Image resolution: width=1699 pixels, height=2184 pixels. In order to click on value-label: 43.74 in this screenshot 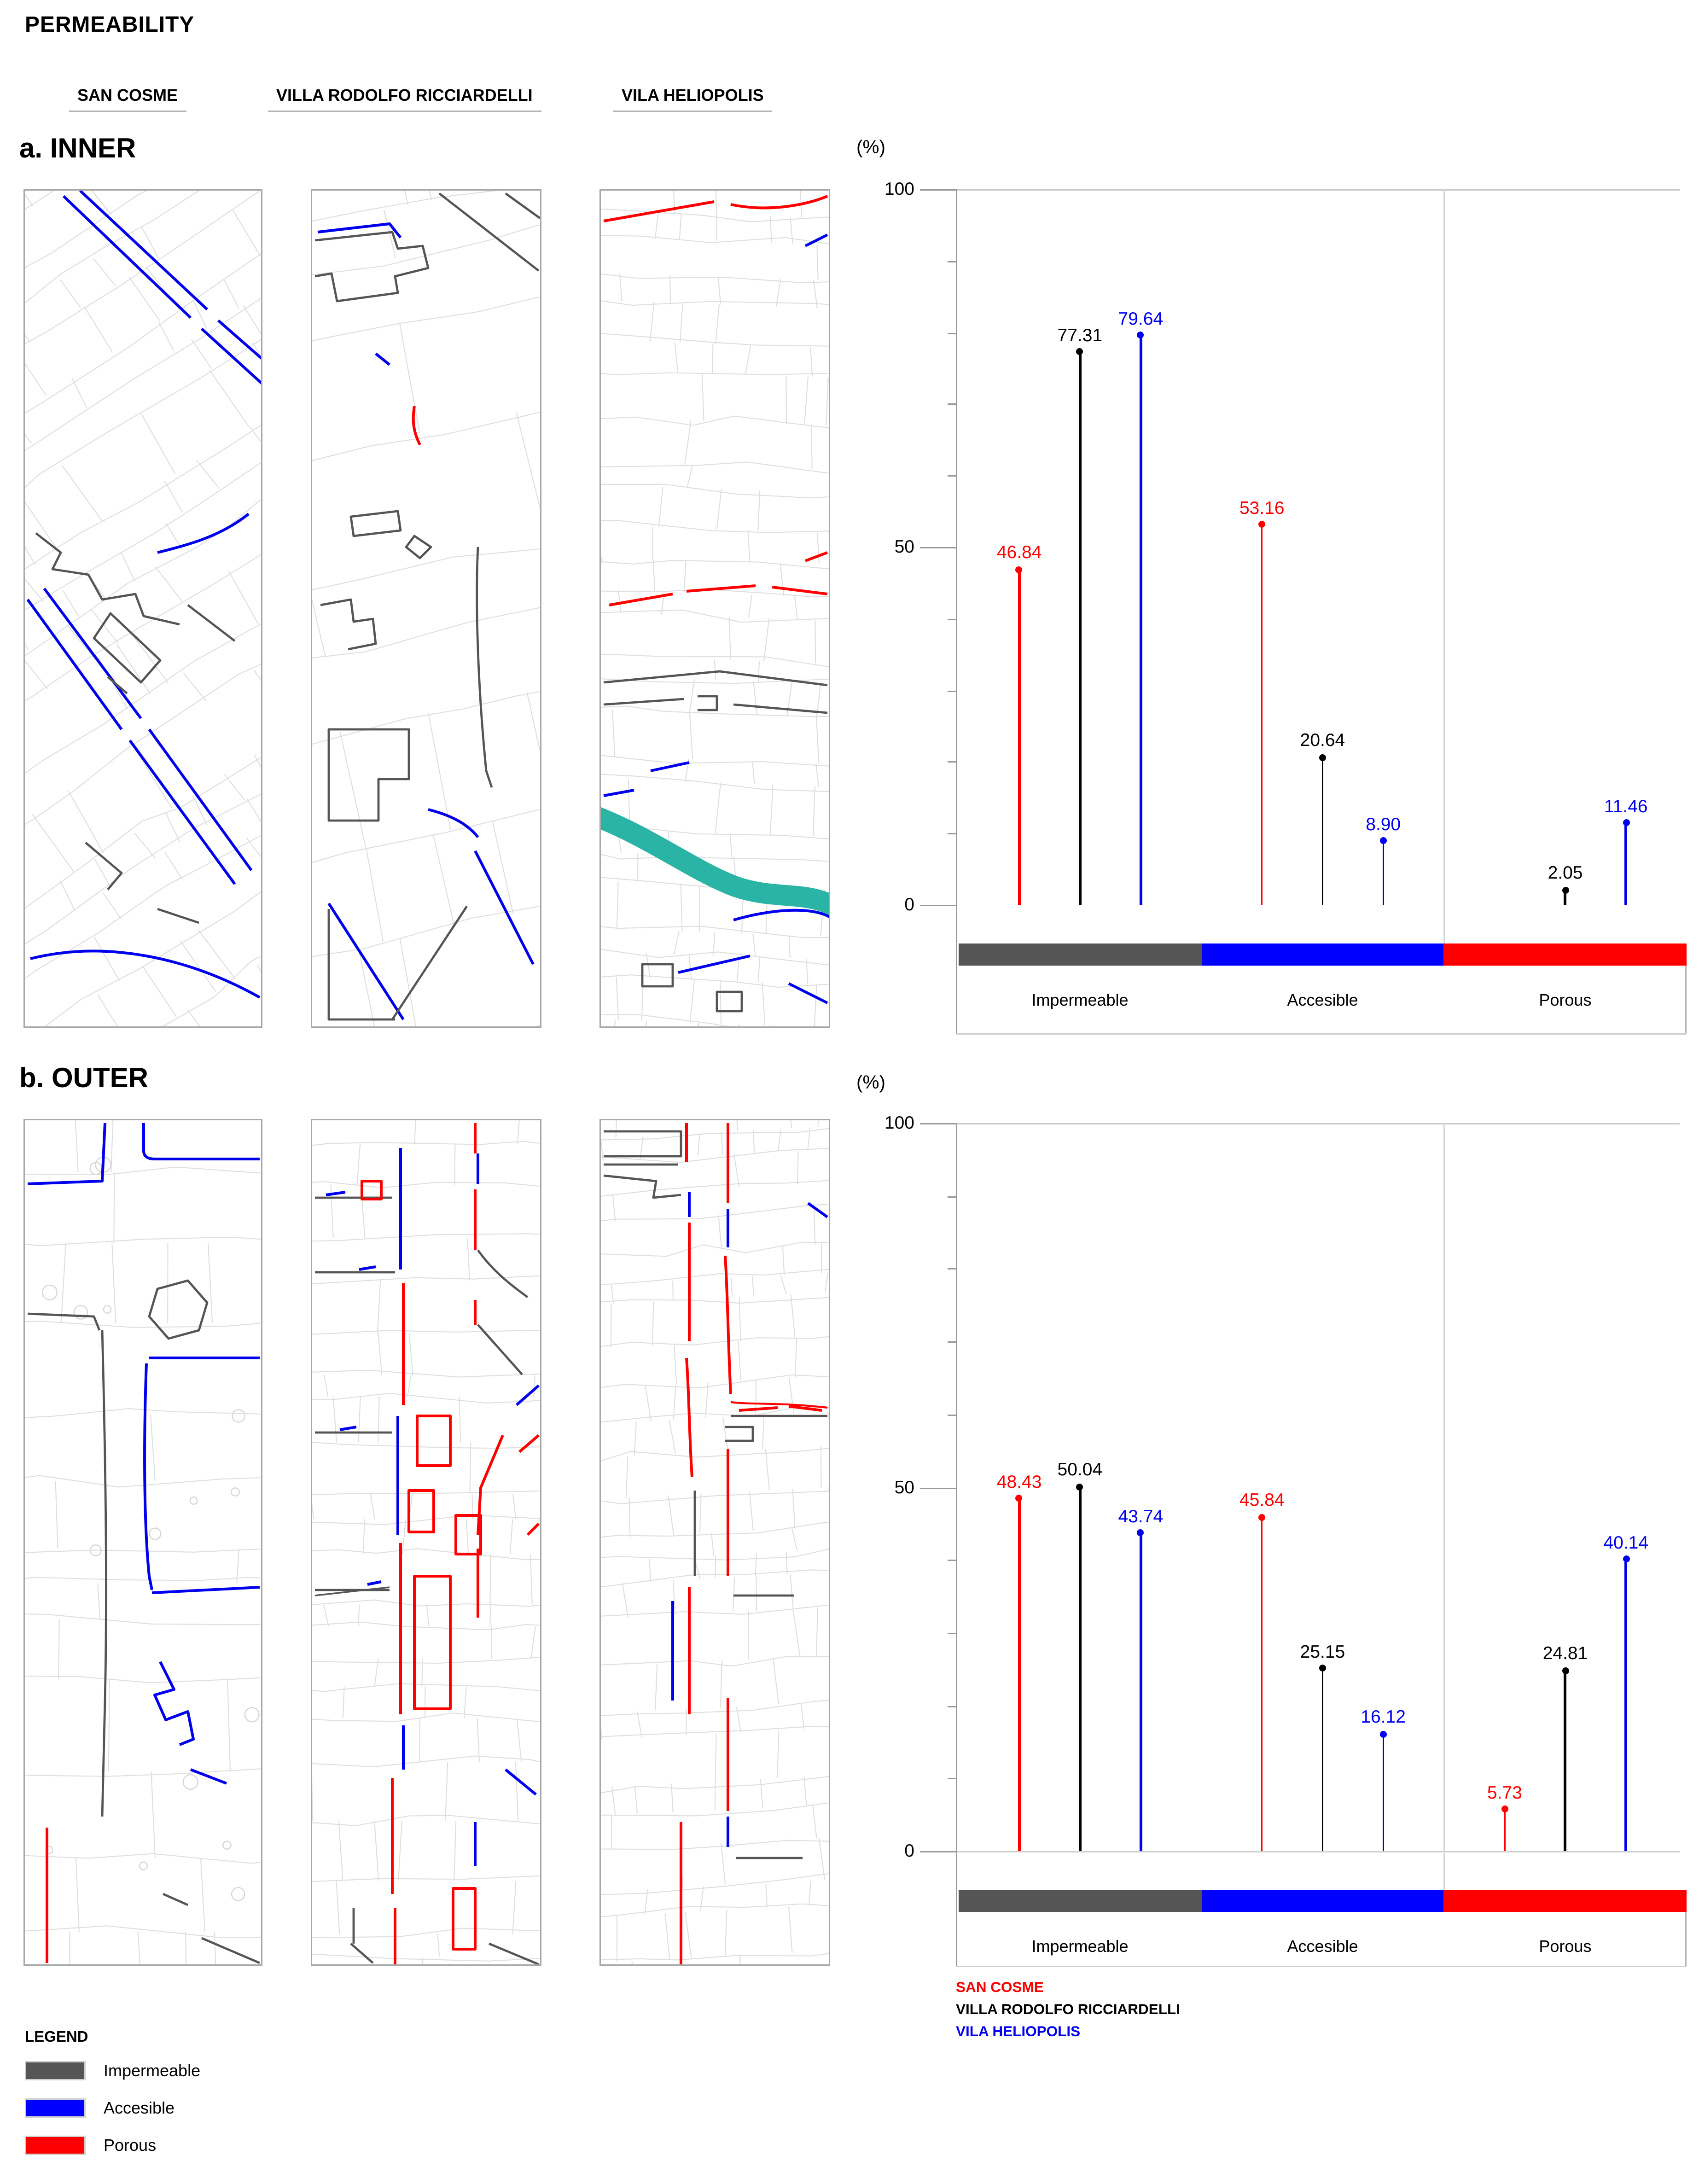, I will do `click(1141, 1515)`.